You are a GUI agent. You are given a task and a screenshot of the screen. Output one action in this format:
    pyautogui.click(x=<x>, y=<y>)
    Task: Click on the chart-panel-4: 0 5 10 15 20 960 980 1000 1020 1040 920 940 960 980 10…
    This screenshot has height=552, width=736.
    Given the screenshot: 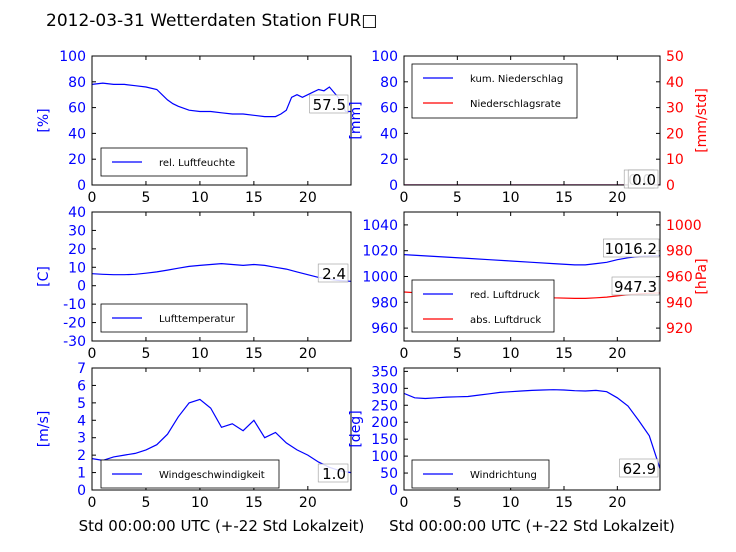 What is the action you would take?
    pyautogui.click(x=536, y=286)
    